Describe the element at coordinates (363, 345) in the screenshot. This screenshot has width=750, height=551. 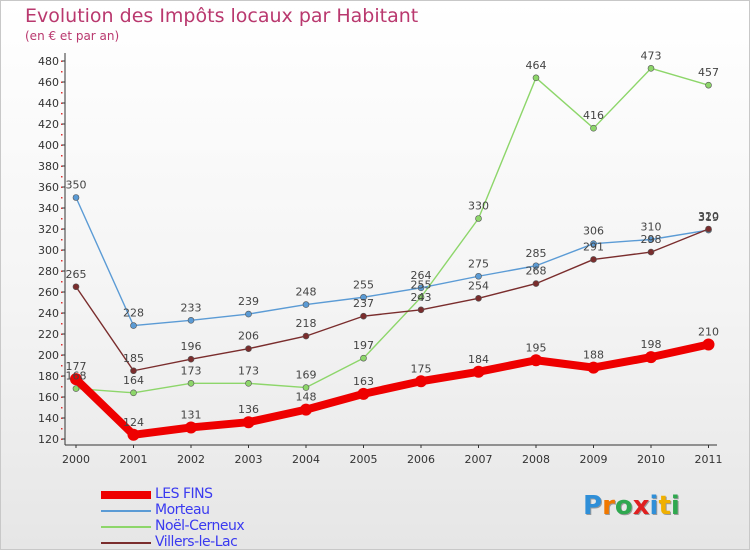
I see `data-label: 197` at that location.